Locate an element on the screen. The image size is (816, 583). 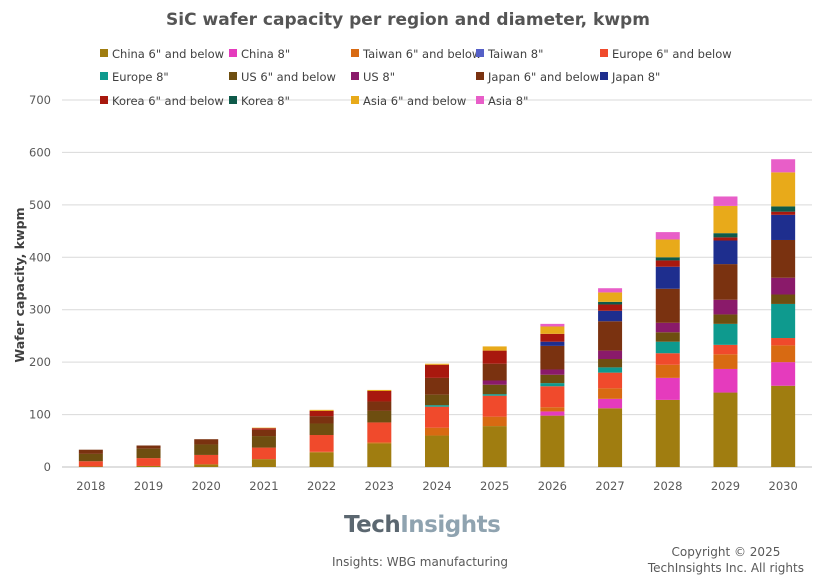
bar-stack-2023 is located at coordinates (379, 428).